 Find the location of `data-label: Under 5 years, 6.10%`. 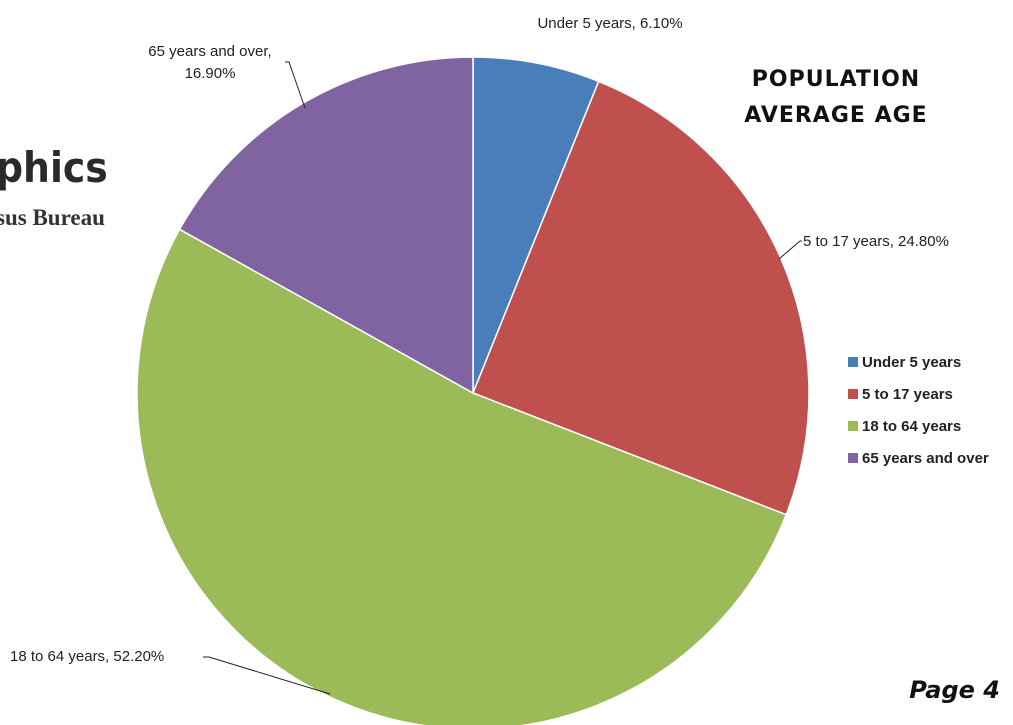

data-label: Under 5 years, 6.10% is located at coordinates (609, 23).